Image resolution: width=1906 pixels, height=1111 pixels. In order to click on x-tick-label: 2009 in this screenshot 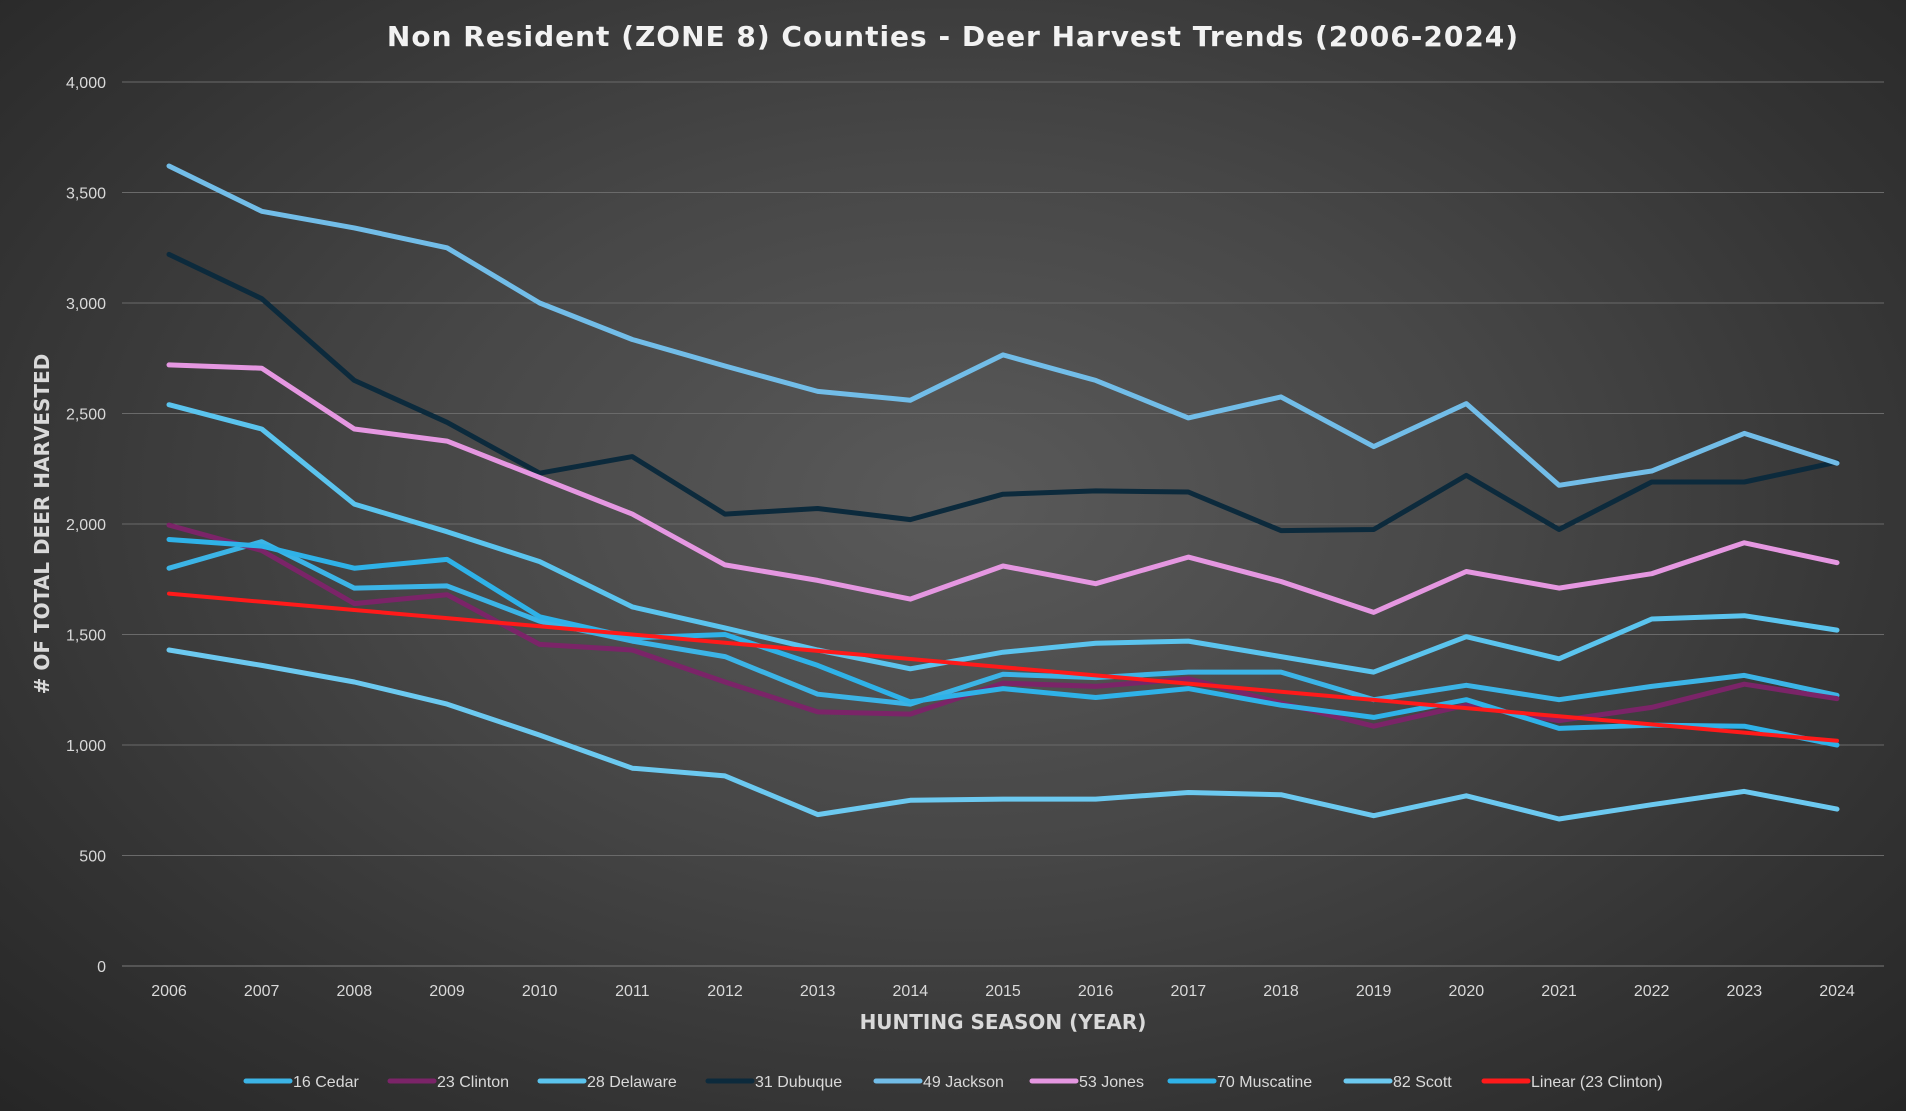, I will do `click(447, 991)`.